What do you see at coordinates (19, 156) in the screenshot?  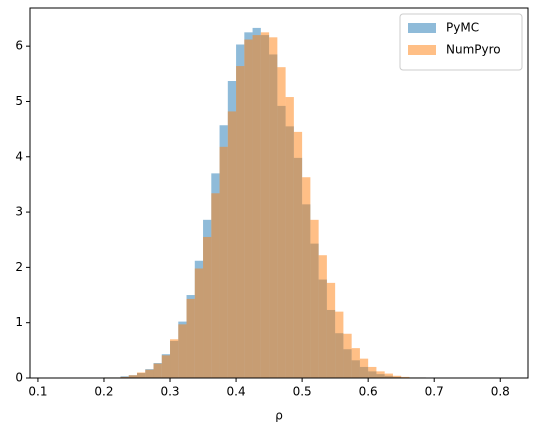 I see `y-tick-label: 4` at bounding box center [19, 156].